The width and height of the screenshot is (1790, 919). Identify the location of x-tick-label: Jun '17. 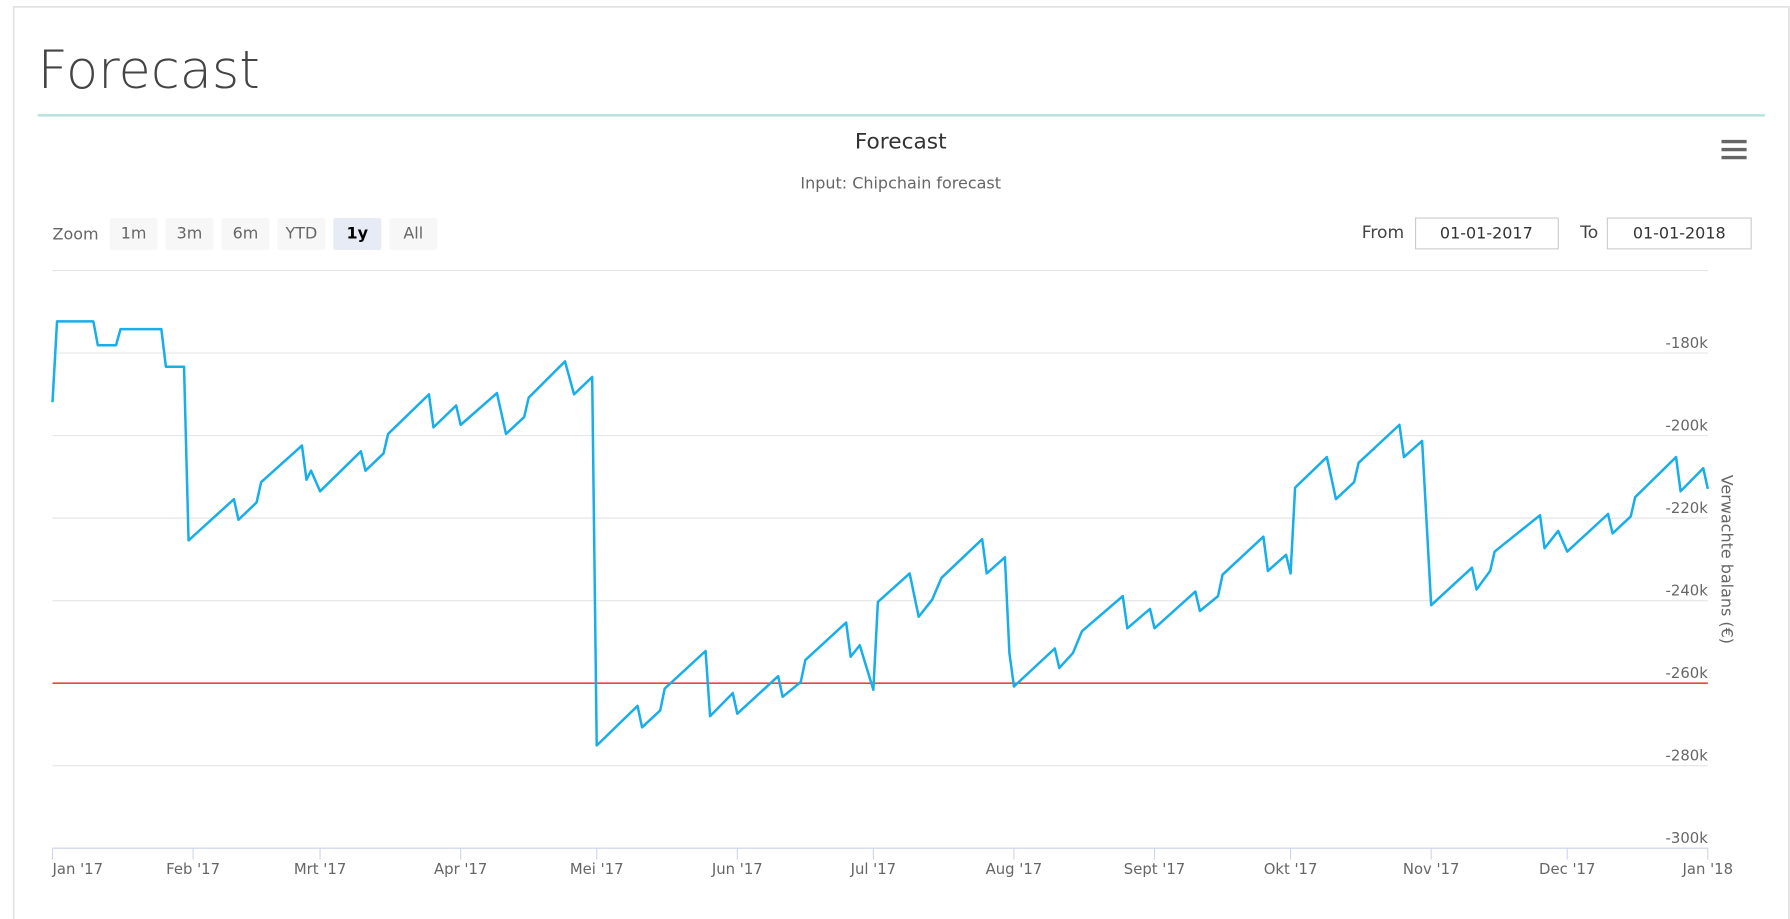
(737, 869).